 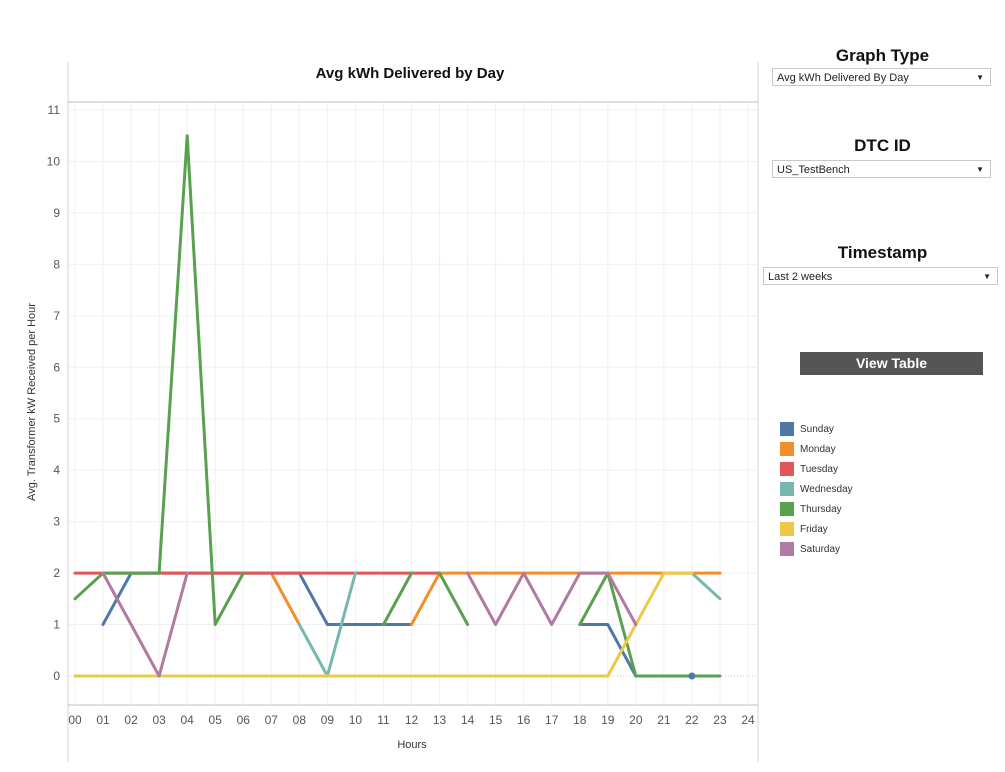 I want to click on y-tick-label: 11, so click(x=54, y=110).